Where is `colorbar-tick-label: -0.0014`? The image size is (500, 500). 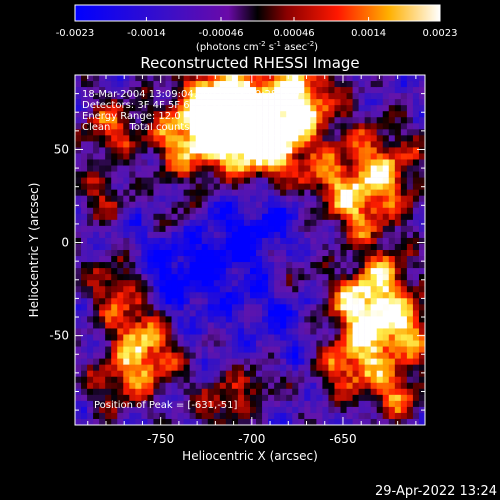 colorbar-tick-label: -0.0014 is located at coordinates (146, 33).